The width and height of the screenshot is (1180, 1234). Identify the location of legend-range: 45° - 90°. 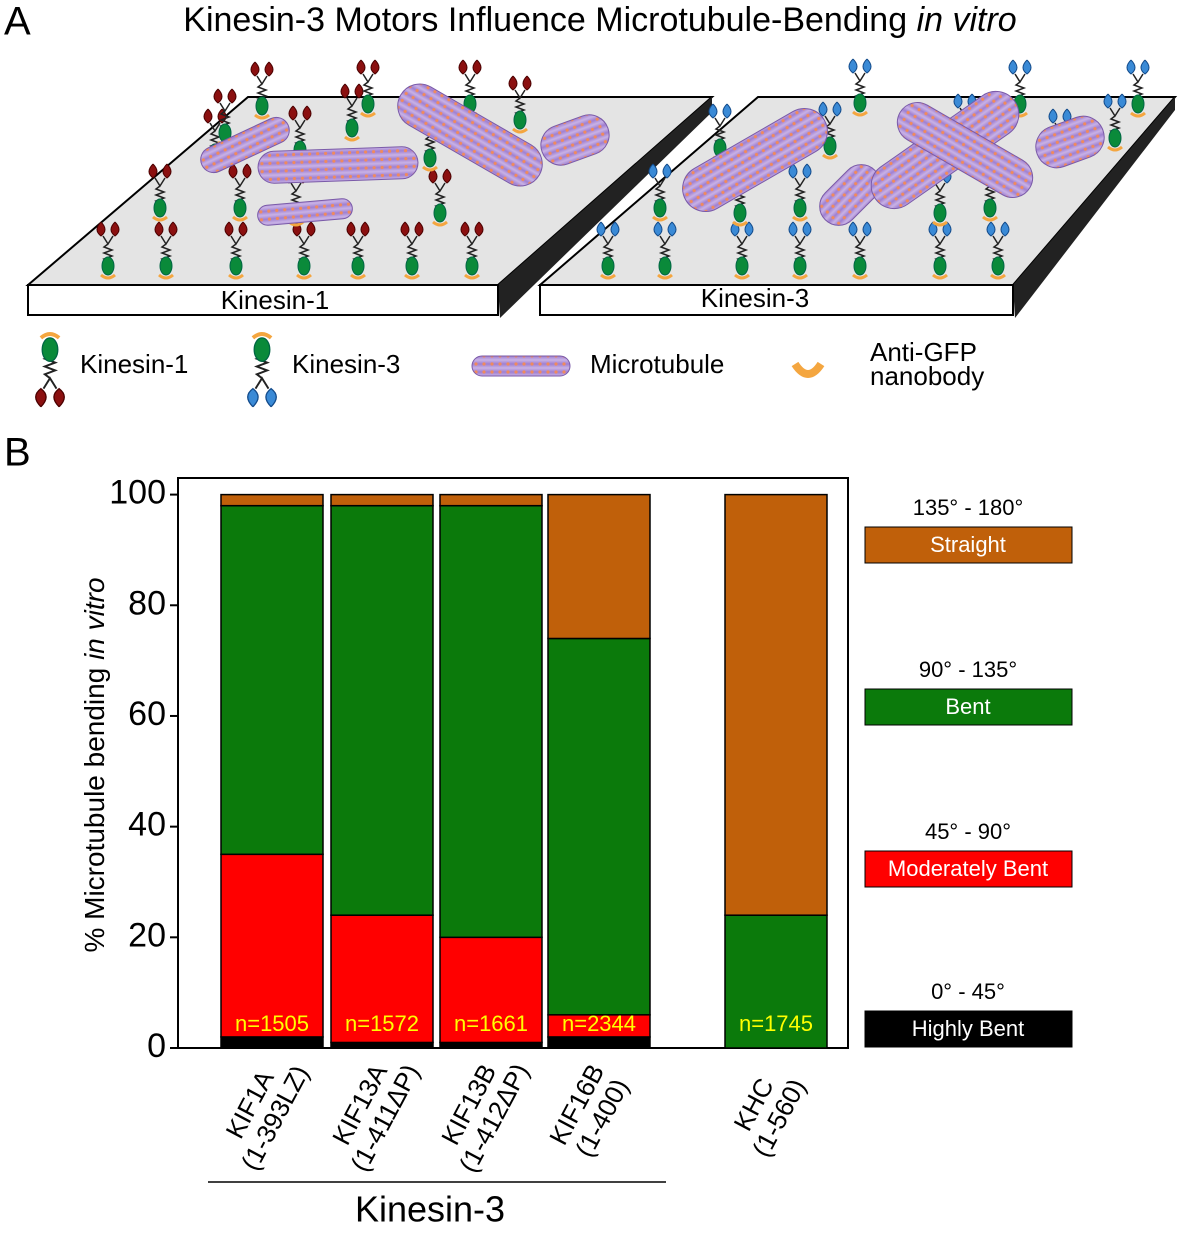
(968, 831).